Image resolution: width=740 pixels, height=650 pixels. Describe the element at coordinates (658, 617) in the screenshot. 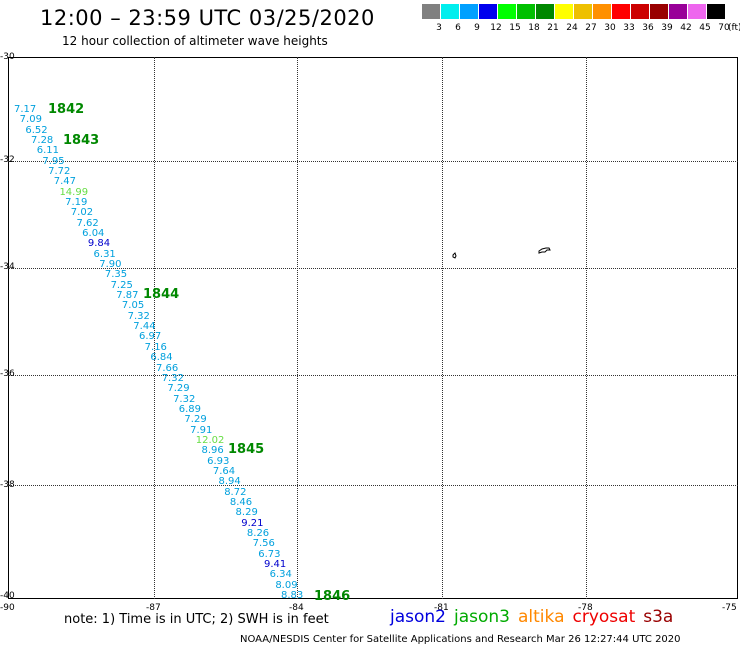

I see `satellite-name: s3a` at that location.